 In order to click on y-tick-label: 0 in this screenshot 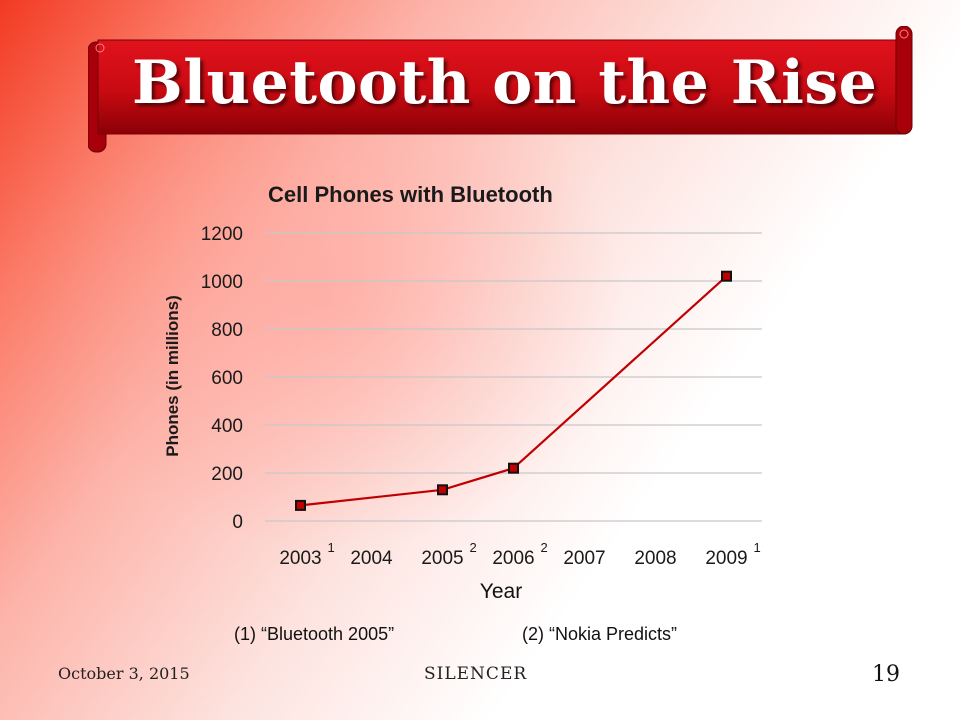, I will do `click(237, 522)`.